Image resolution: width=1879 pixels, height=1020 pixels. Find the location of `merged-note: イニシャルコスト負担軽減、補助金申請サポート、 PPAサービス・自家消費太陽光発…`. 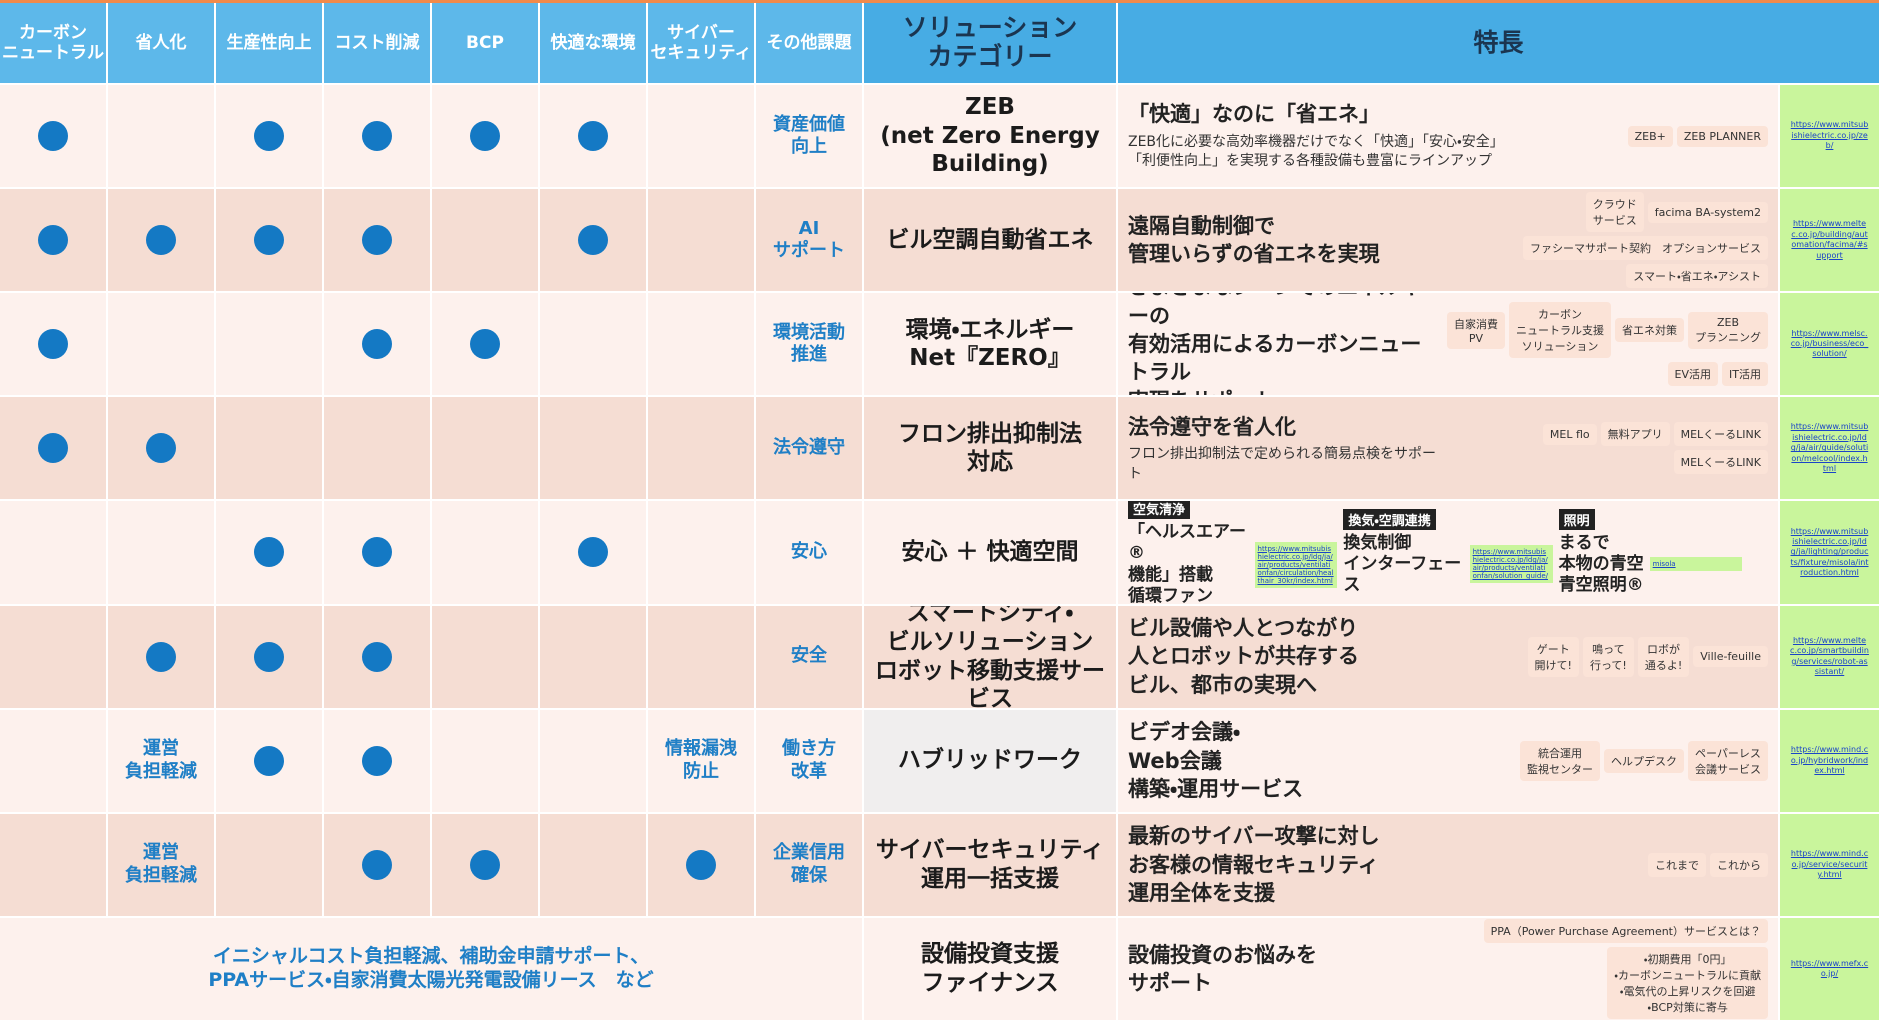

merged-note: イニシャルコスト負担軽減、補助金申請サポート、 PPAサービス・自家消費太陽光発… is located at coordinates (431, 968).